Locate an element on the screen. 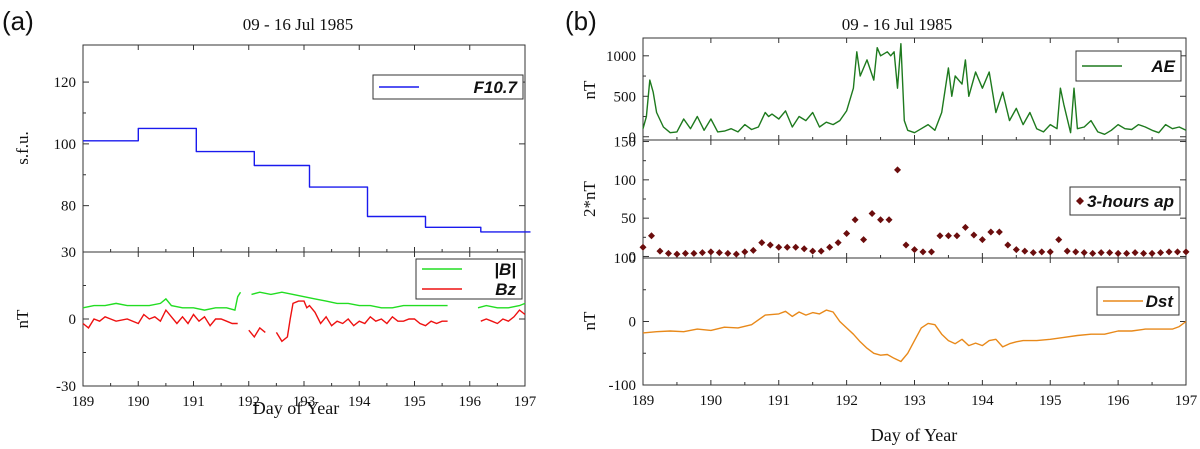  f107-y-tick-label: 100 is located at coordinates (65, 145).